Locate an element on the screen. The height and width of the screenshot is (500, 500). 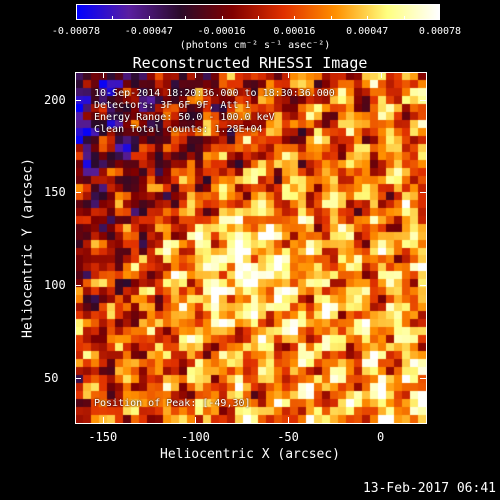
image-title: Reconstructed RHESSI Image is located at coordinates (250, 63).